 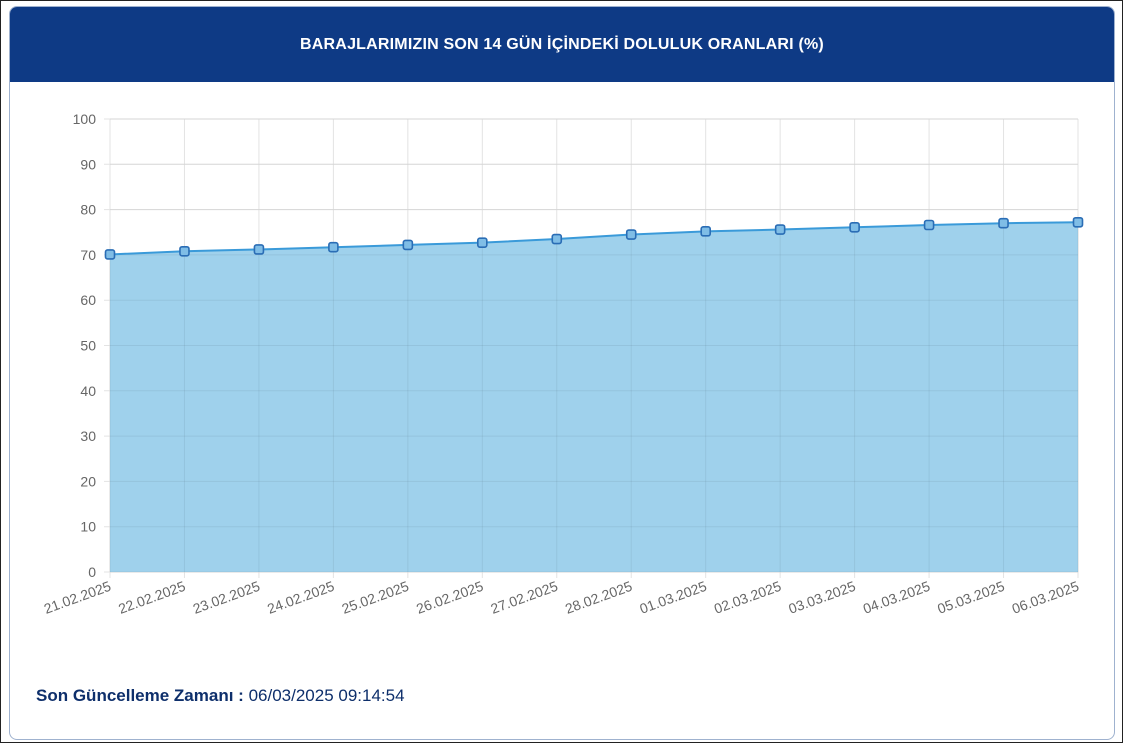 I want to click on last-update-label: Son Güncelleme Zamanı :, so click(x=140, y=695).